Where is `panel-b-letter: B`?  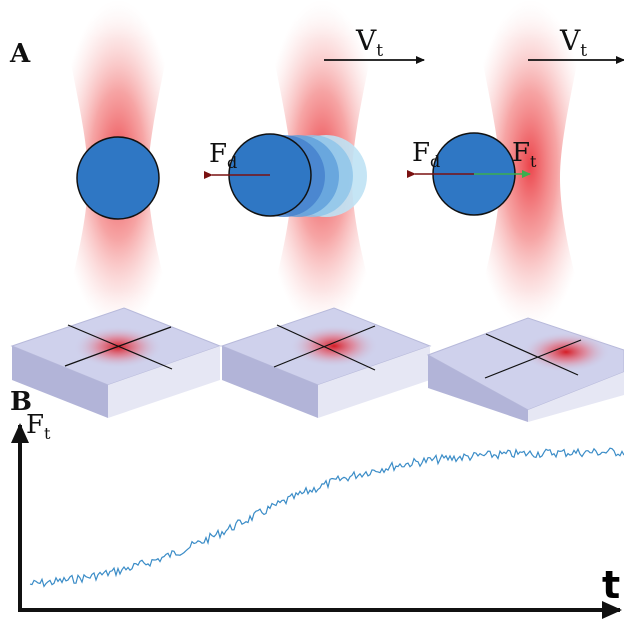 panel-b-letter: B is located at coordinates (21, 402).